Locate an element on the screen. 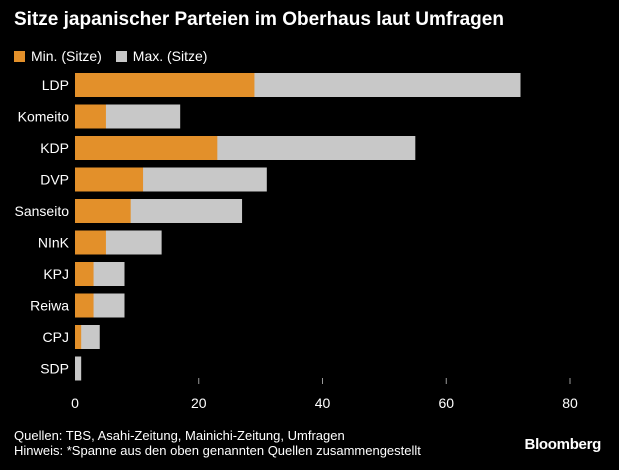 Image resolution: width=619 pixels, height=470 pixels. legend-swatch-min is located at coordinates (19, 56).